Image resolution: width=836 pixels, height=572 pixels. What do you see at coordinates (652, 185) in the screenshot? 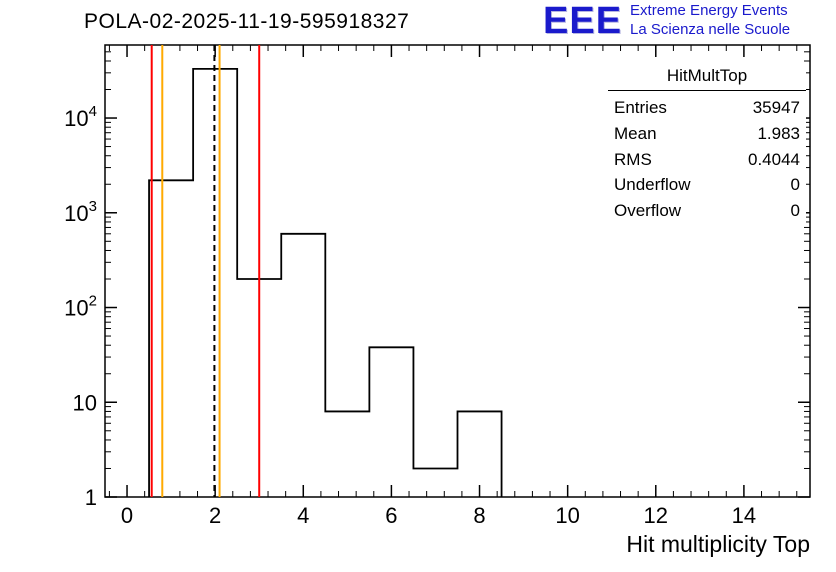
I see `stats-label-underflow: Underflow` at bounding box center [652, 185].